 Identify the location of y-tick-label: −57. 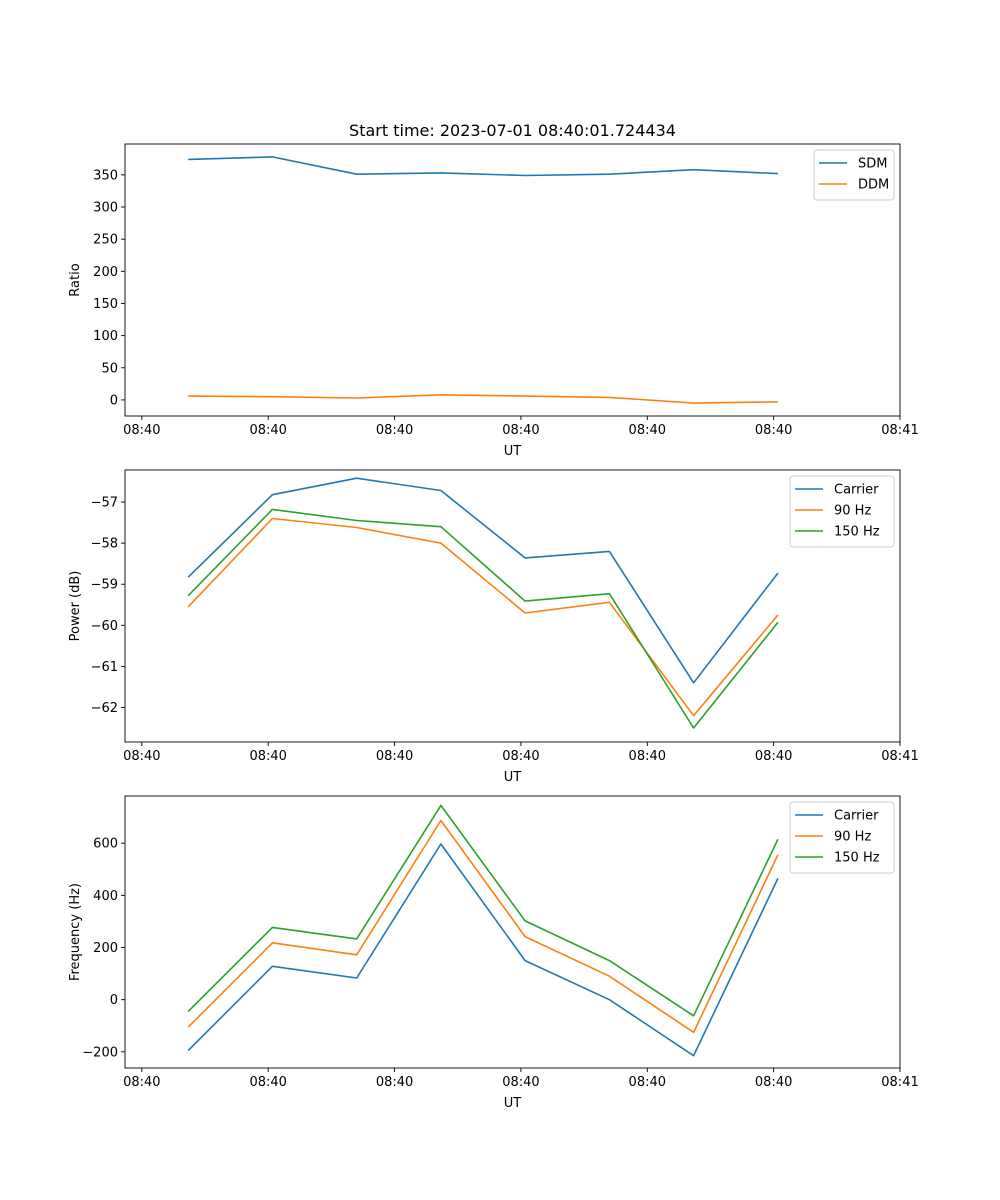
(104, 503).